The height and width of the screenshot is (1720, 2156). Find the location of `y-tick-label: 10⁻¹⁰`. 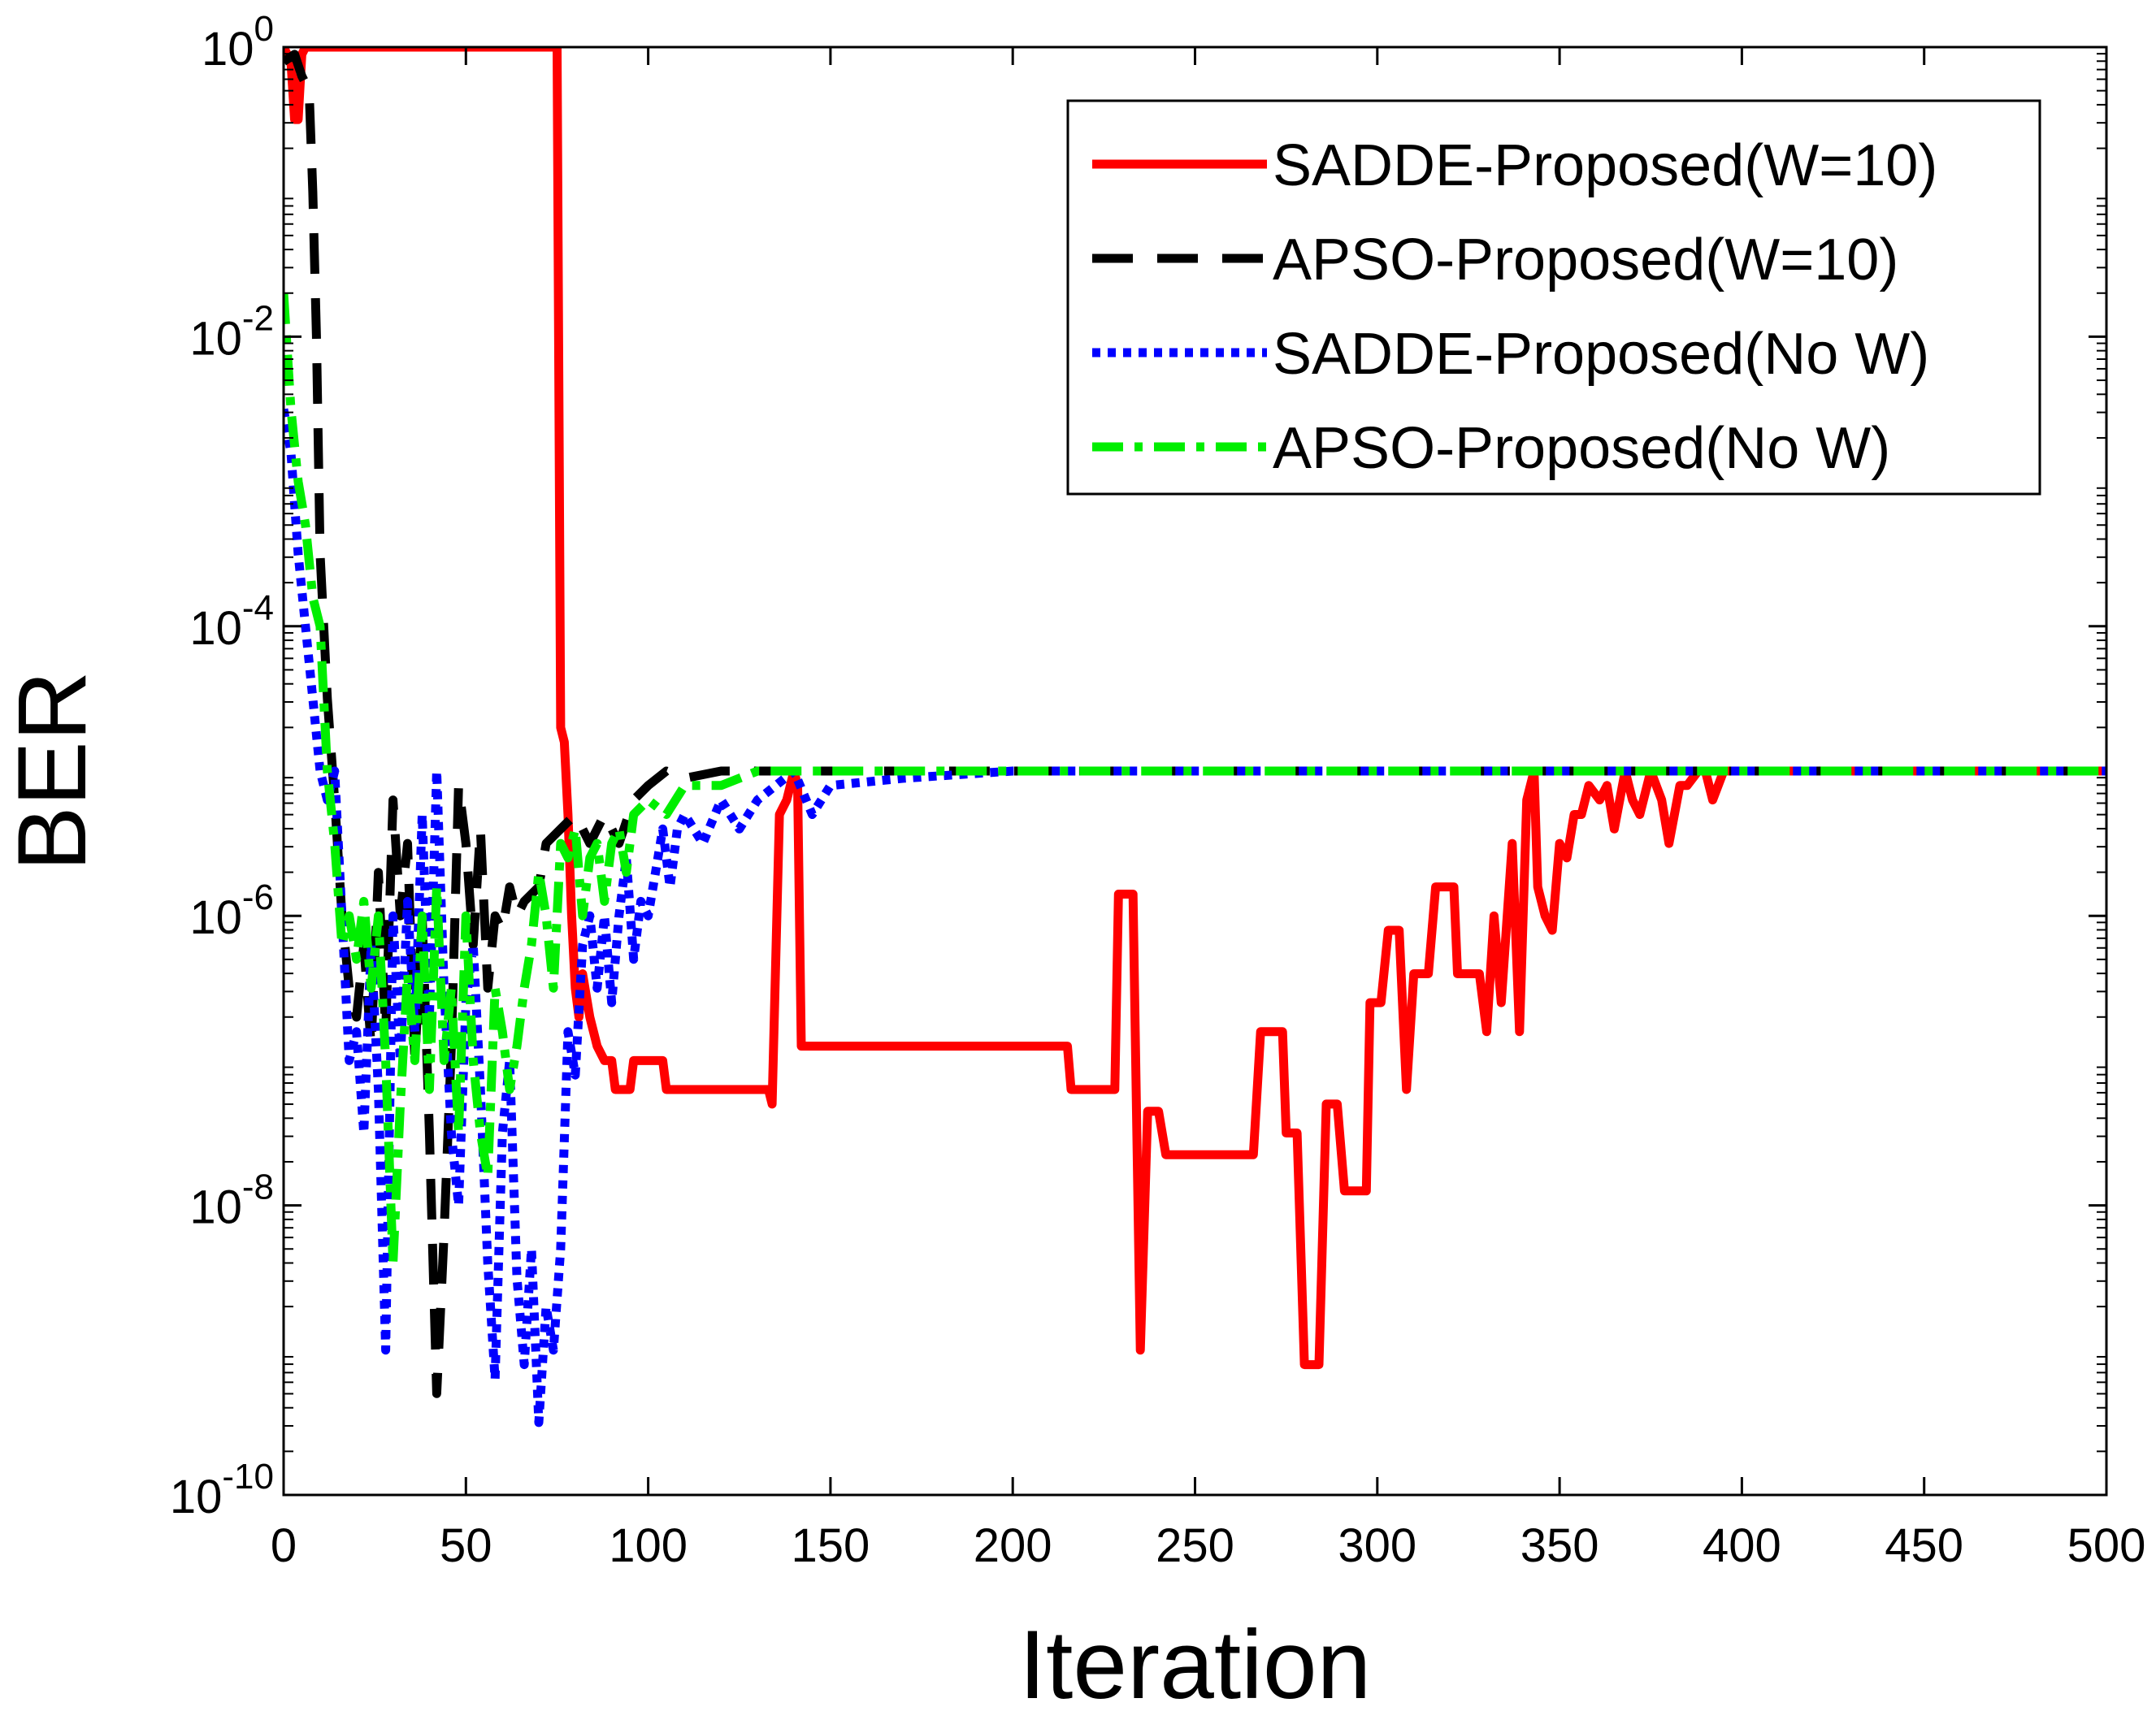

y-tick-label: 10⁻¹⁰ is located at coordinates (222, 1490).